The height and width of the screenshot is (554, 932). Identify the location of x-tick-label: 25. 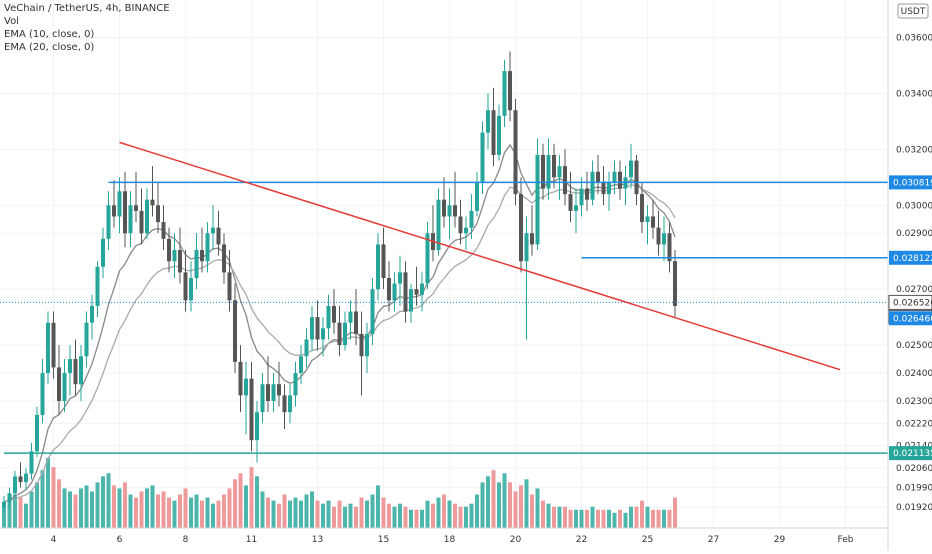
(647, 540).